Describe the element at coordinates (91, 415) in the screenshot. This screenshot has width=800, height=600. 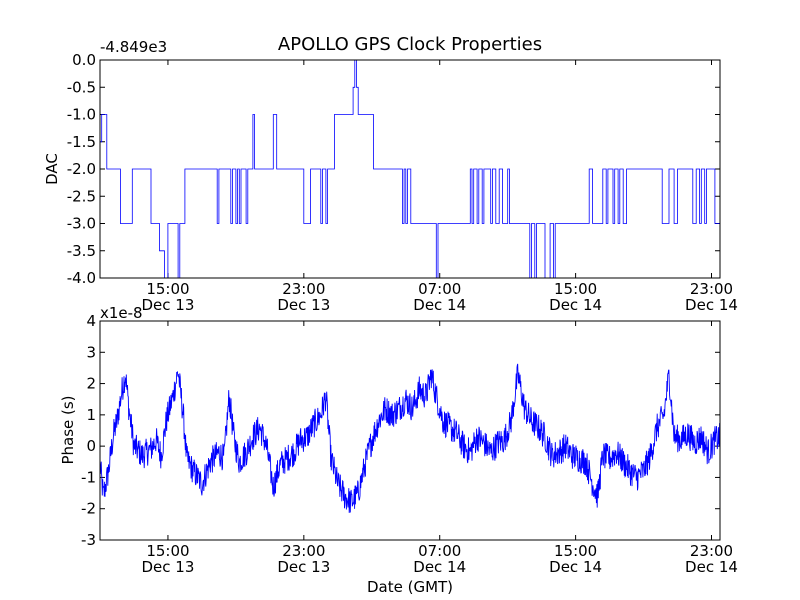
I see `ytick-label: 1` at that location.